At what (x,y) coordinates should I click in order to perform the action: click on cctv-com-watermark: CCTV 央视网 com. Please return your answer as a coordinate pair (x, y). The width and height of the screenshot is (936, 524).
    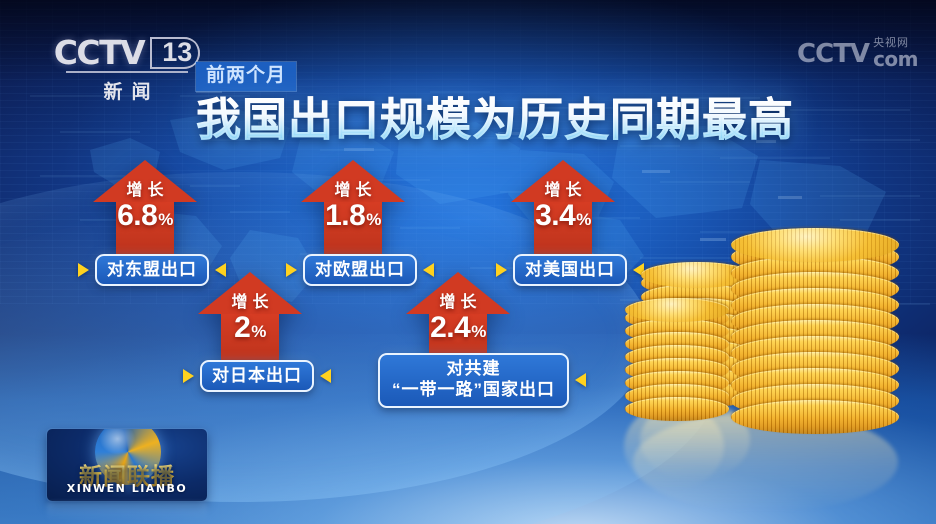
    Looking at the image, I should click on (857, 54).